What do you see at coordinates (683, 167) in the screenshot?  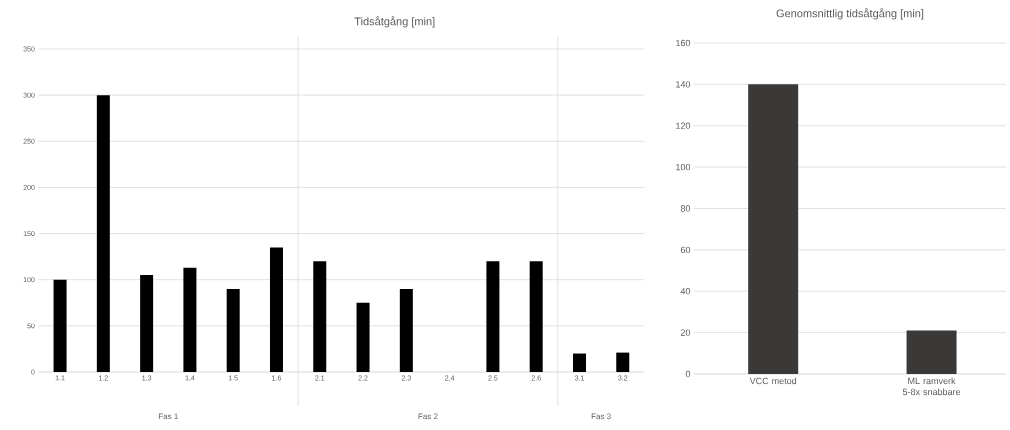 I see `y-tick-label: 100` at bounding box center [683, 167].